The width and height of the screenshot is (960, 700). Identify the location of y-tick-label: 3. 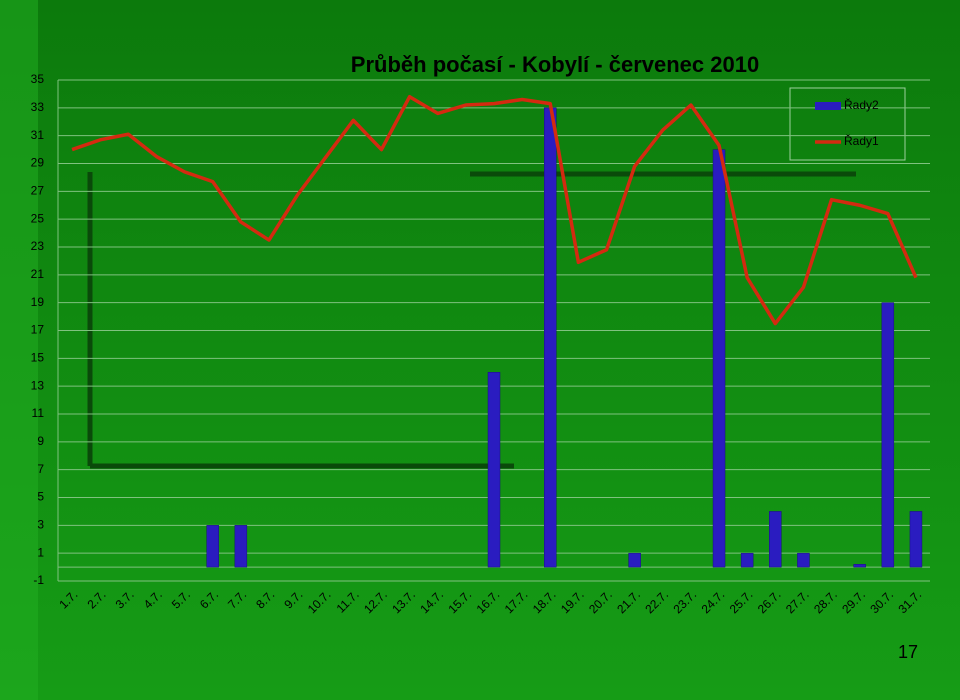
(40, 525).